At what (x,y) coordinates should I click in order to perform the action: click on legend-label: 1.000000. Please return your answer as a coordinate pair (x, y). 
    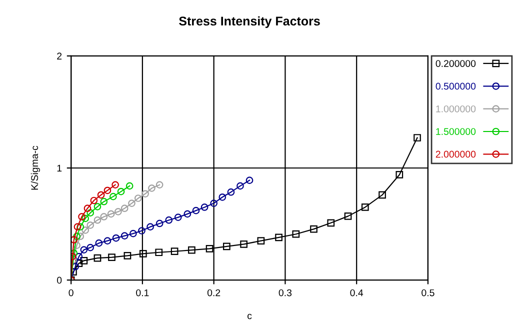
    Looking at the image, I should click on (456, 108).